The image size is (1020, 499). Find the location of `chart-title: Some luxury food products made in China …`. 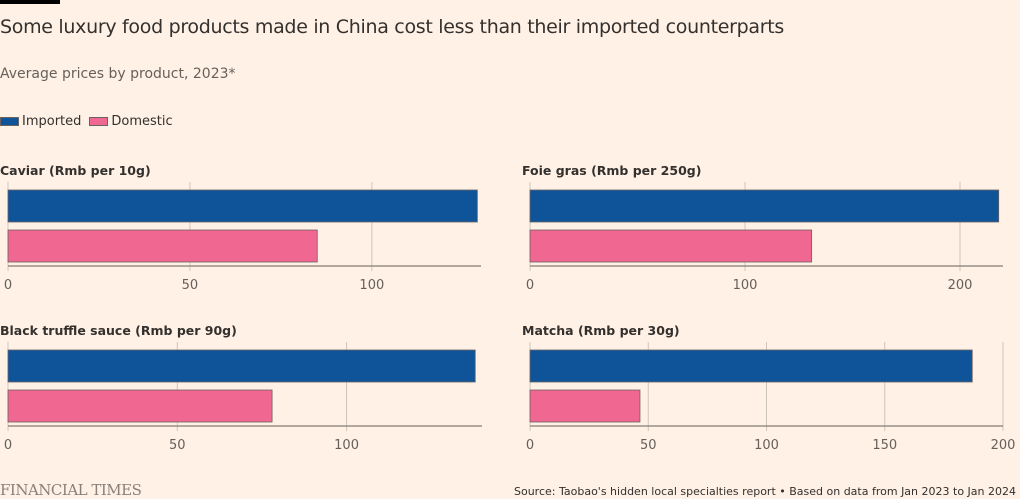

chart-title: Some luxury food products made in China … is located at coordinates (392, 27).